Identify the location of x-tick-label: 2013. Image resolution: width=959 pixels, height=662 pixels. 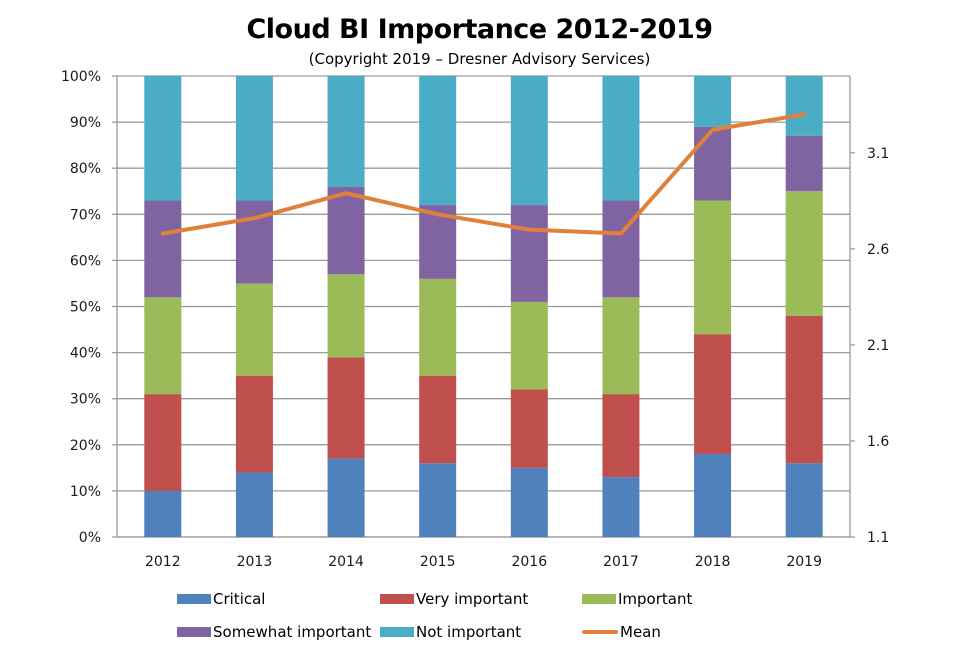
(255, 562).